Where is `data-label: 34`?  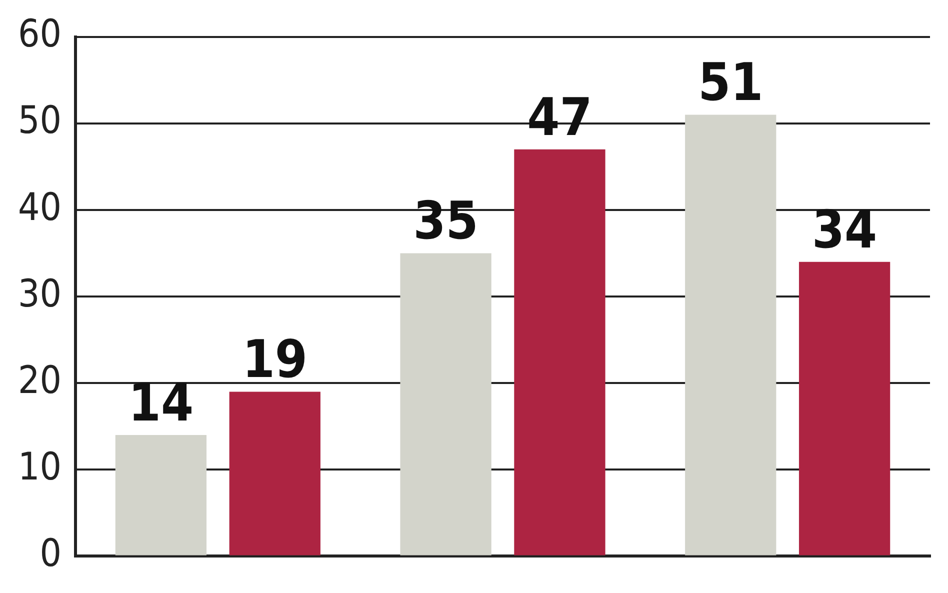
data-label: 34 is located at coordinates (845, 230).